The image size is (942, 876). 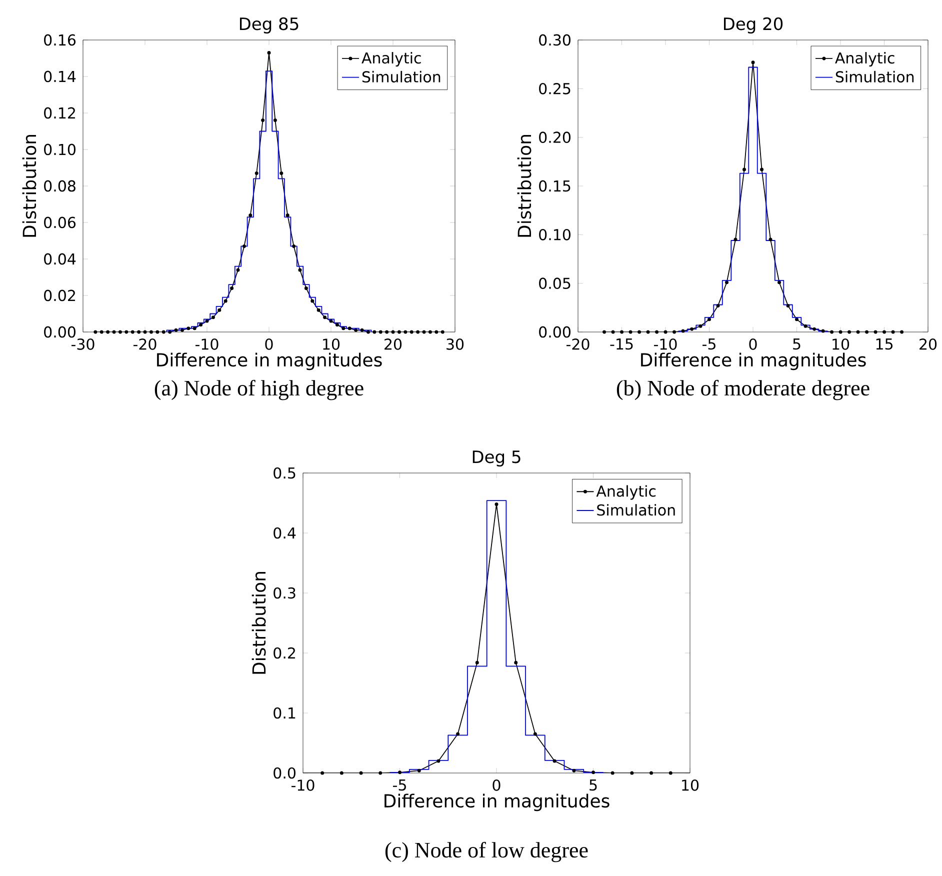 I want to click on y-tick-label: 0.1, so click(x=285, y=713).